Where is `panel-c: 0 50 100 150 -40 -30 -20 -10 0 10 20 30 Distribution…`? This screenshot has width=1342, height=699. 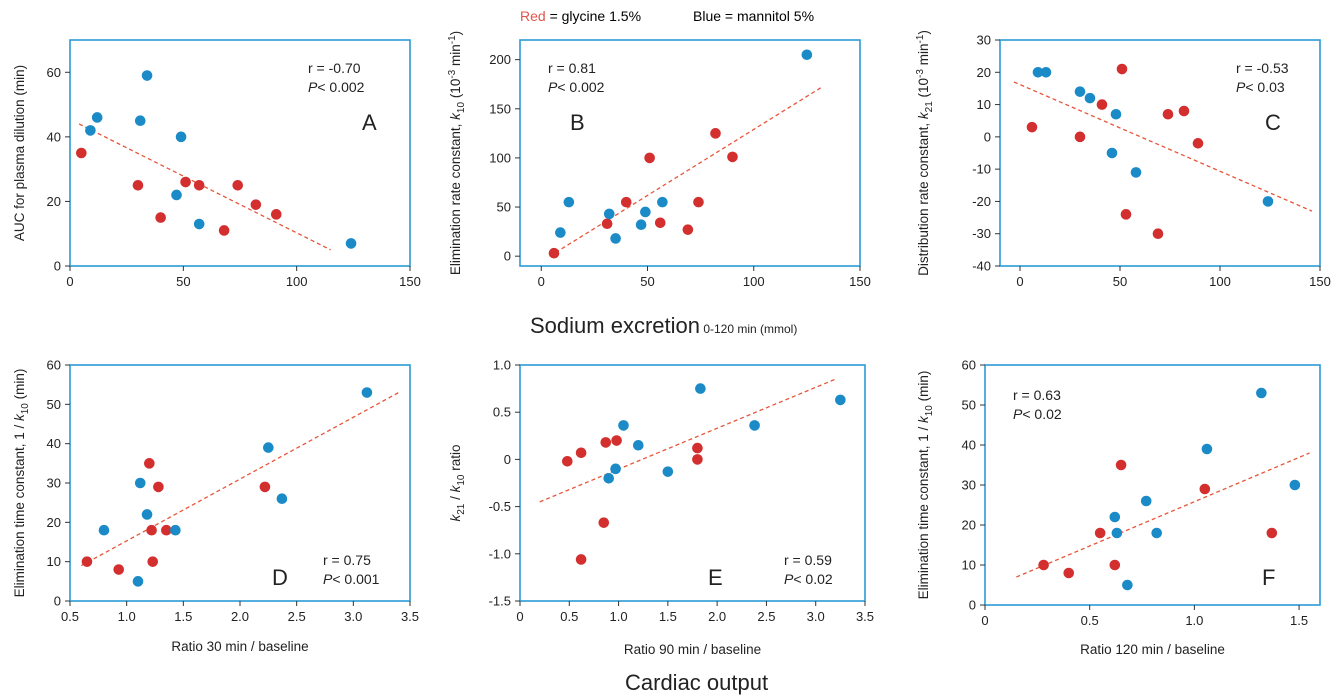 panel-c: 0 50 100 150 -40 -30 -20 -10 0 10 20 30 Distribution… is located at coordinates (1123, 159).